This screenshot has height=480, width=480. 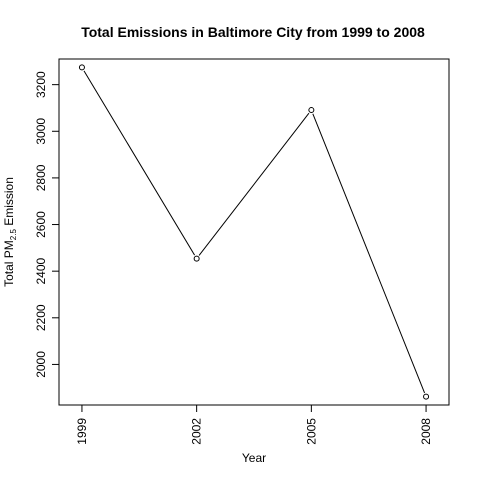 I want to click on y-tick-label: 2400, so click(x=41, y=270).